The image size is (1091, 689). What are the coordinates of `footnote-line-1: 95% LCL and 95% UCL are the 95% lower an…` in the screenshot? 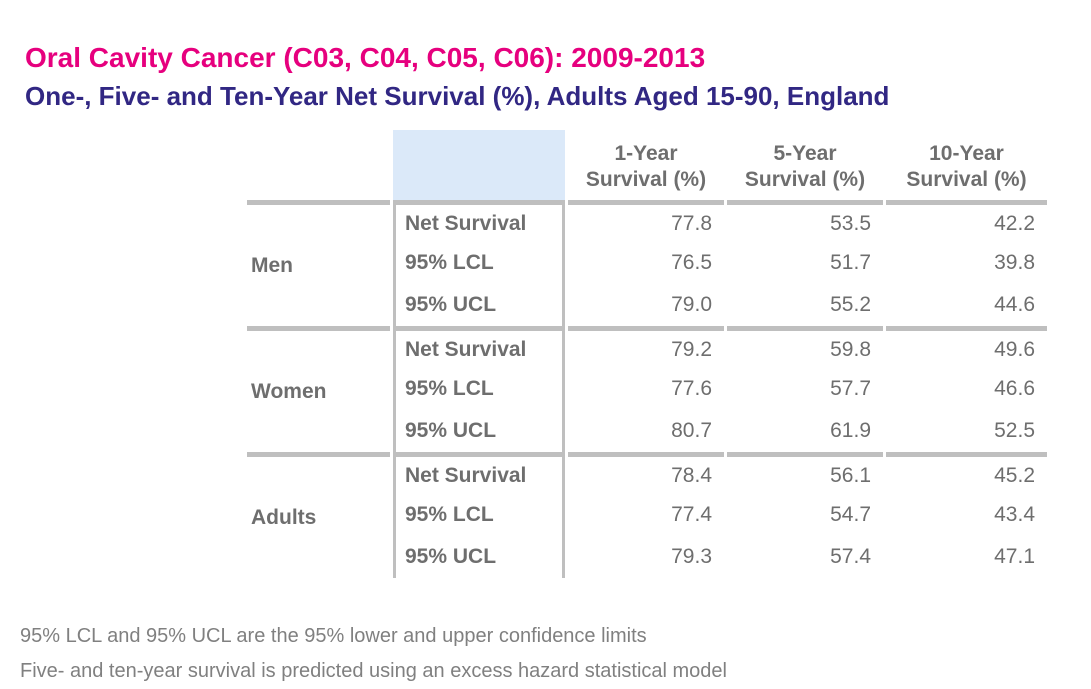 It's located at (333, 636).